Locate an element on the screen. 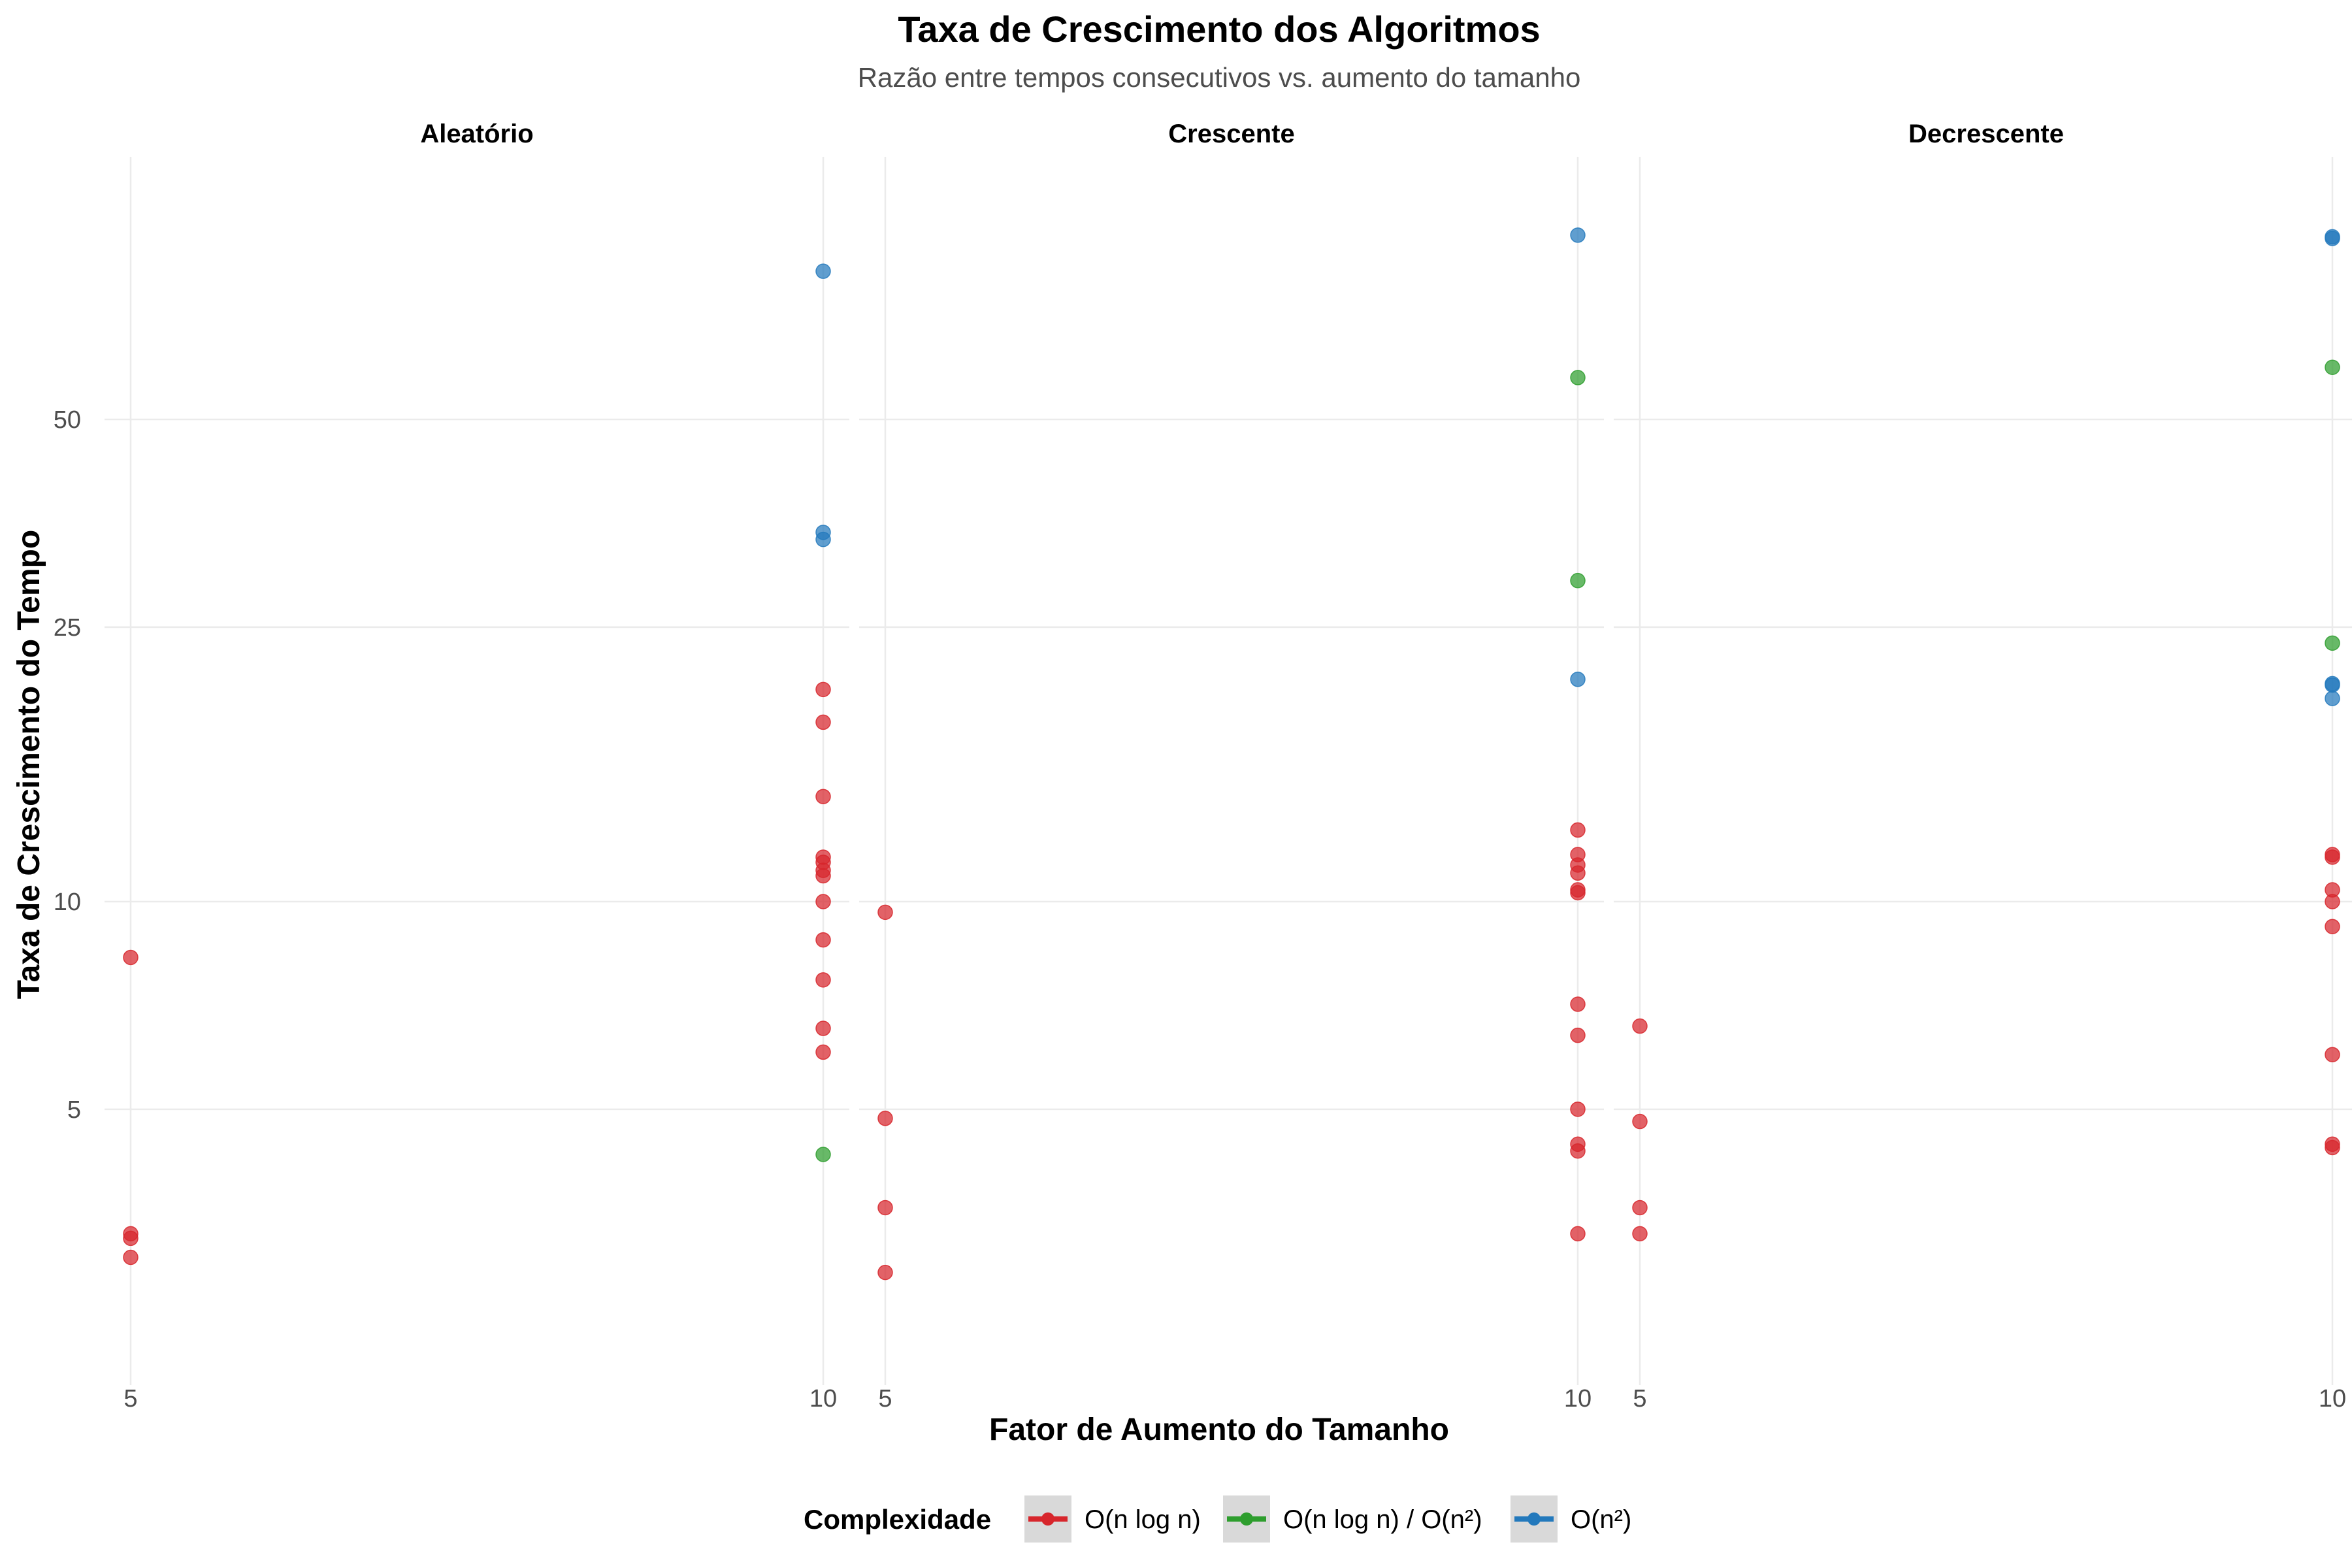  x-axis-title: Fator de Aumento do Tamanho is located at coordinates (1219, 1430).